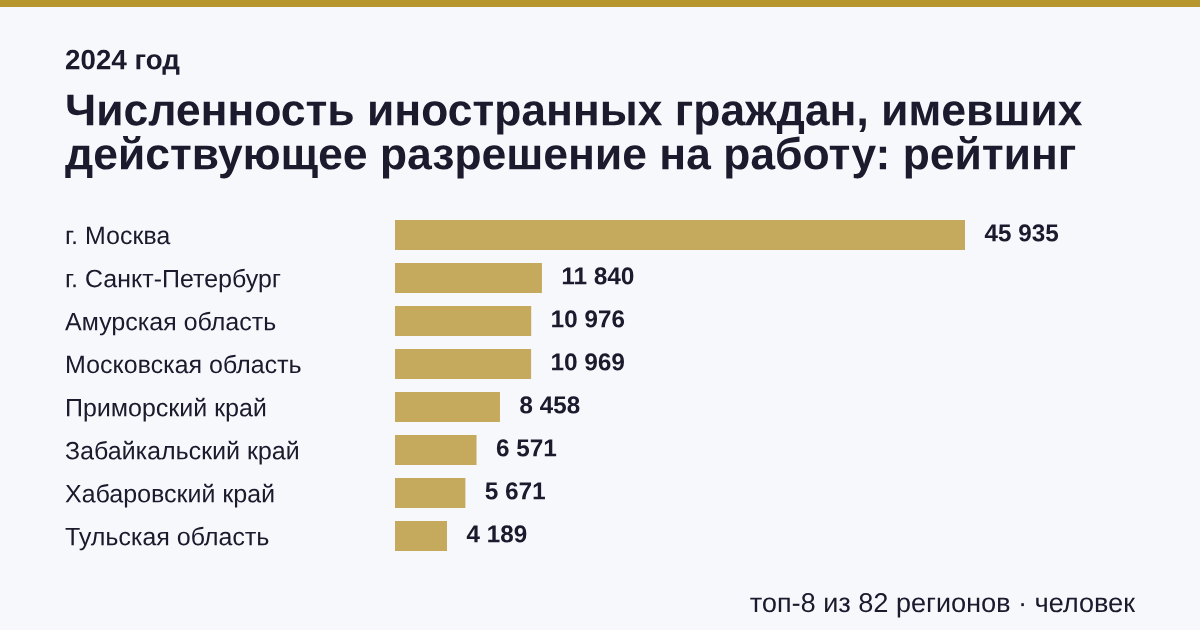  Describe the element at coordinates (167, 538) in the screenshot. I see `y-tick-label: Тульская область` at that location.